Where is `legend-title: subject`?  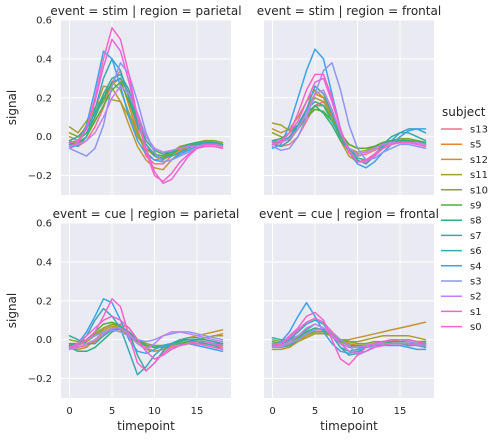
legend-title: subject is located at coordinates (464, 112).